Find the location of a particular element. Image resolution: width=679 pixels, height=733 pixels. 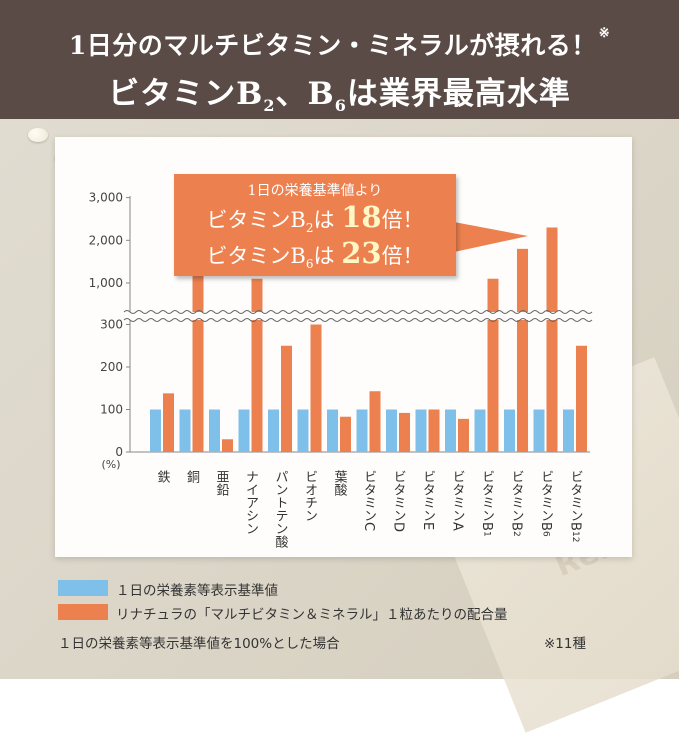

x-category-label: ビオチン is located at coordinates (309, 496).